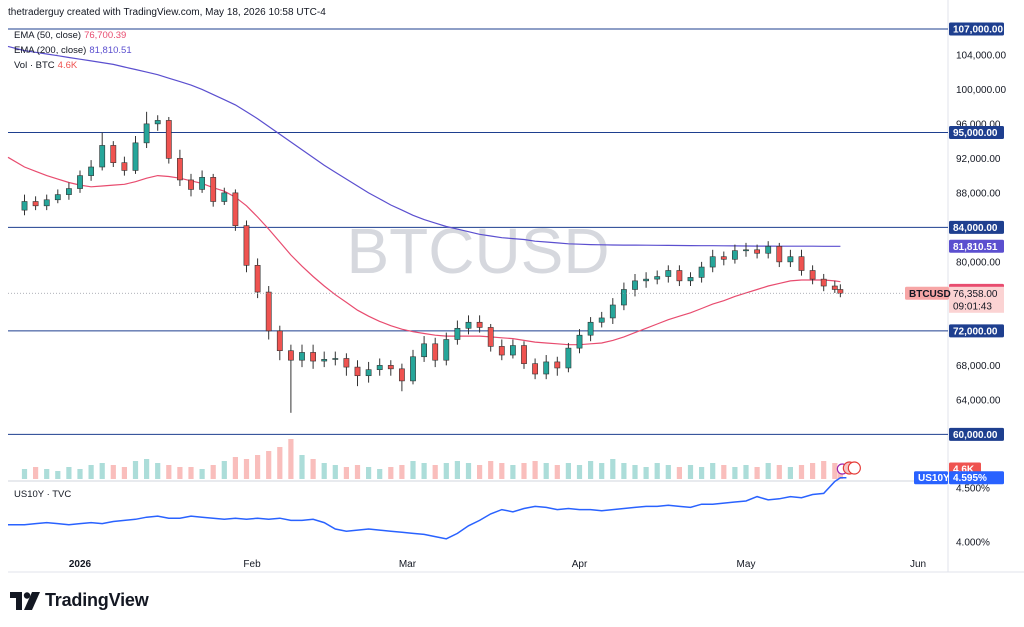 This screenshot has width=1024, height=627. What do you see at coordinates (981, 55) in the screenshot?
I see `price-tick-label: 104,000.00` at bounding box center [981, 55].